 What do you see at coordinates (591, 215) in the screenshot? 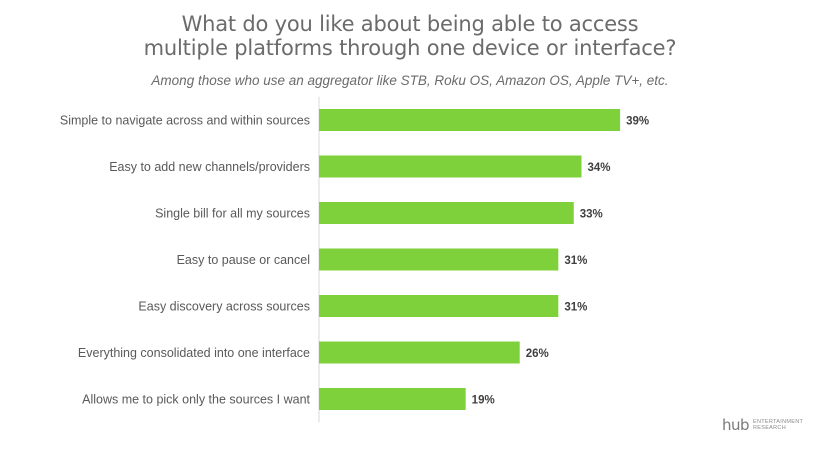
I see `data-label: 33%` at bounding box center [591, 215].